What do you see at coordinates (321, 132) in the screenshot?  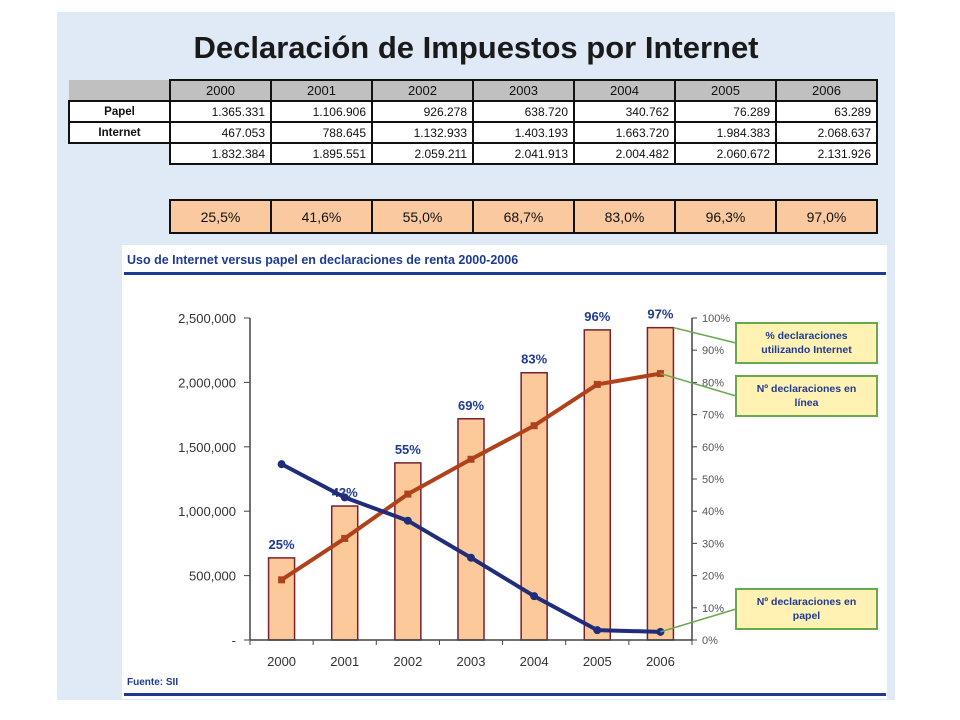 I see `table-cell: 788.645` at bounding box center [321, 132].